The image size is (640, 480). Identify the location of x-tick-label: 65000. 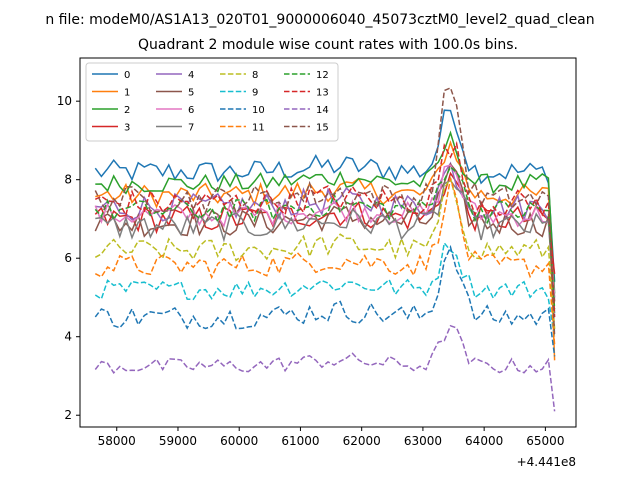
(545, 441).